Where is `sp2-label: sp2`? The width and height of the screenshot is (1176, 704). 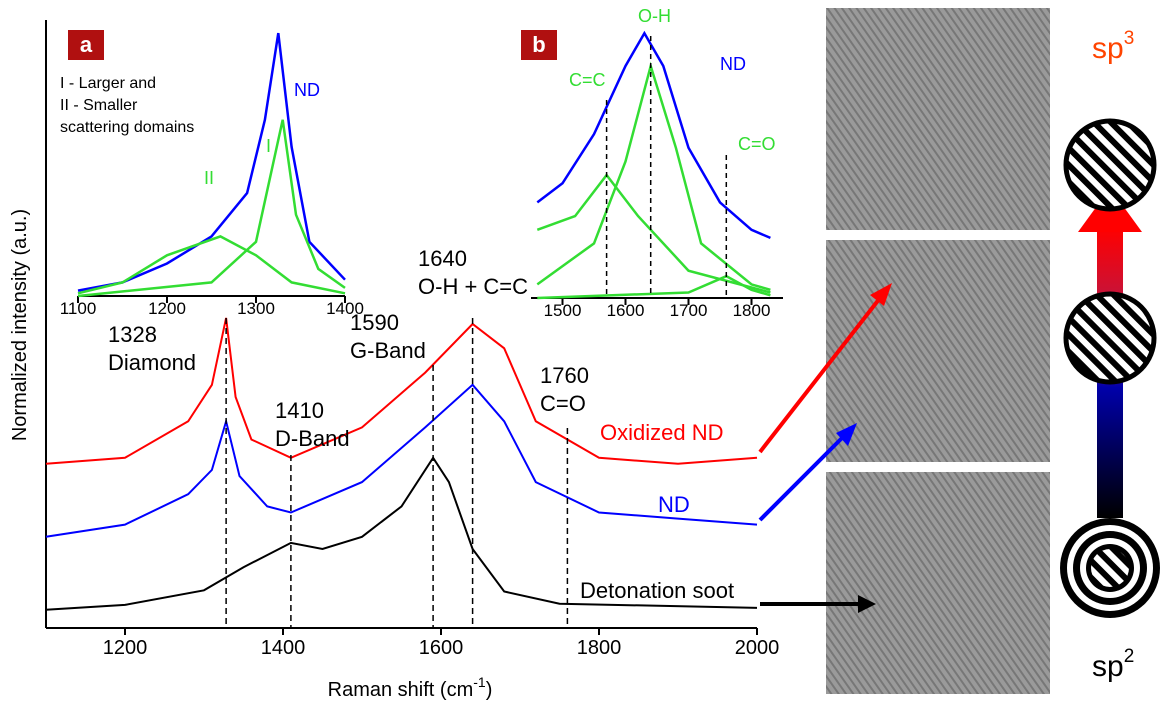 sp2-label: sp2 is located at coordinates (1113, 664).